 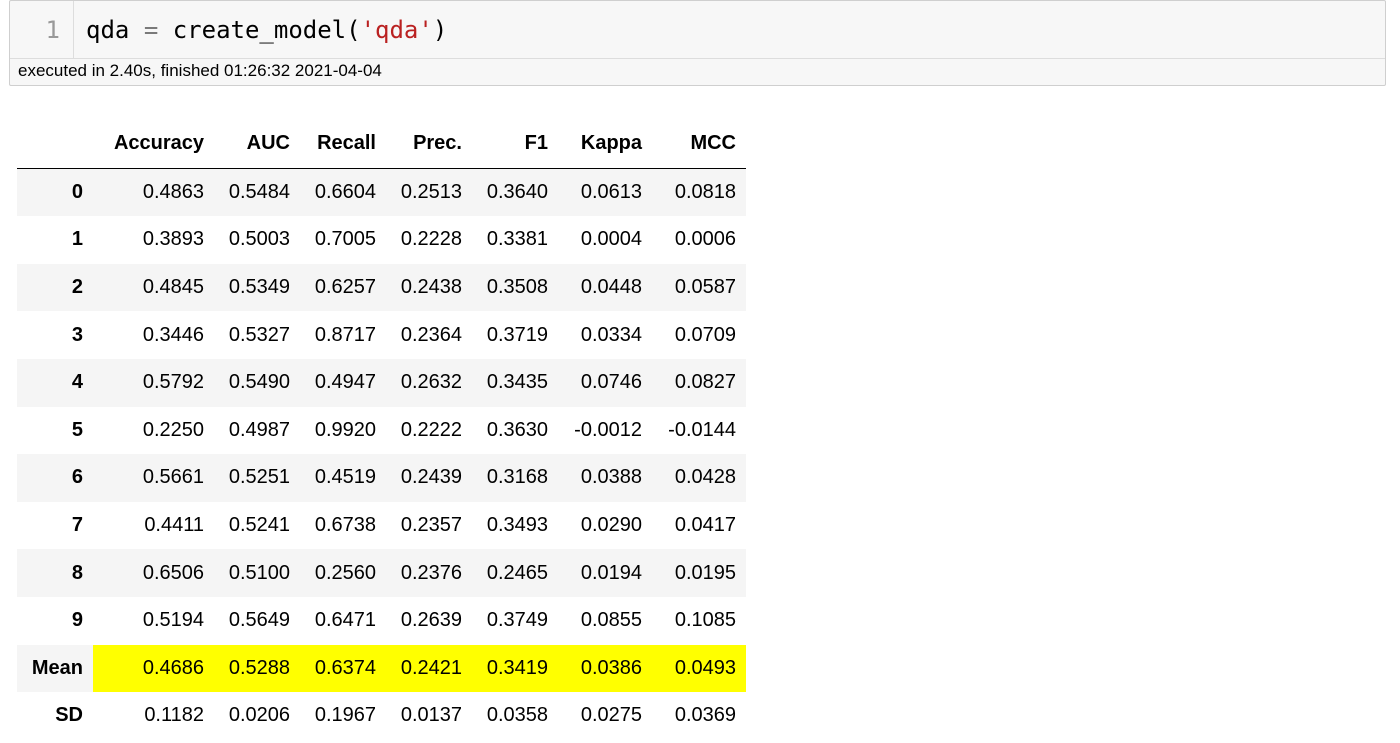 I want to click on table-cell: 0.2357, so click(x=429, y=525).